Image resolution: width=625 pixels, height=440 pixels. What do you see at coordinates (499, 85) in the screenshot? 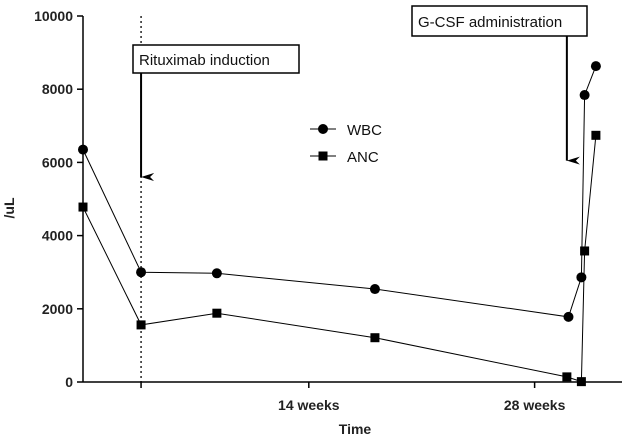
I see `annotation-gcsf: G-CSF administration` at bounding box center [499, 85].